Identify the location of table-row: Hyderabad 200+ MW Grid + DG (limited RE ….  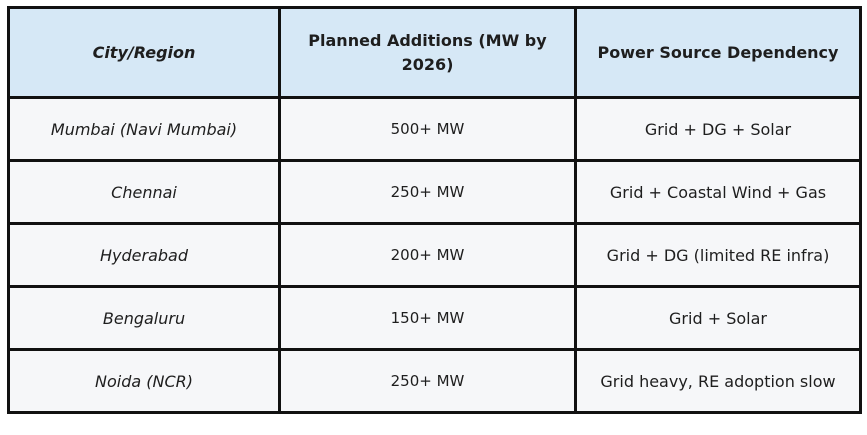
(434, 255).